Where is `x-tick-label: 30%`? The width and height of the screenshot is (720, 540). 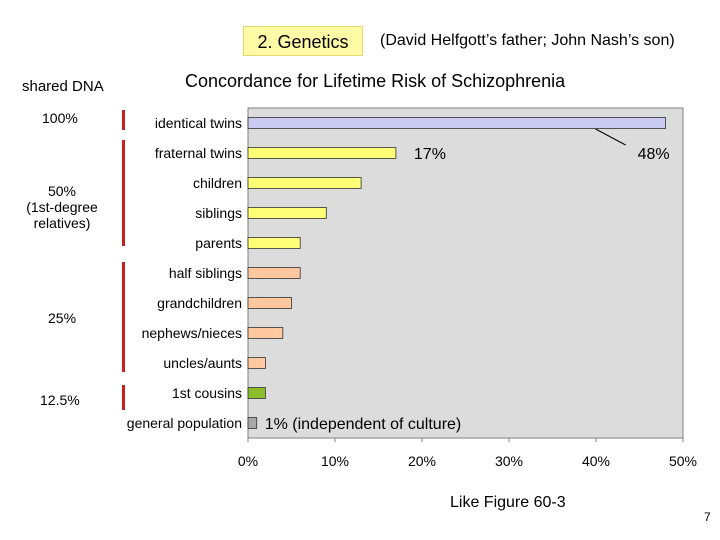
x-tick-label: 30% is located at coordinates (509, 461).